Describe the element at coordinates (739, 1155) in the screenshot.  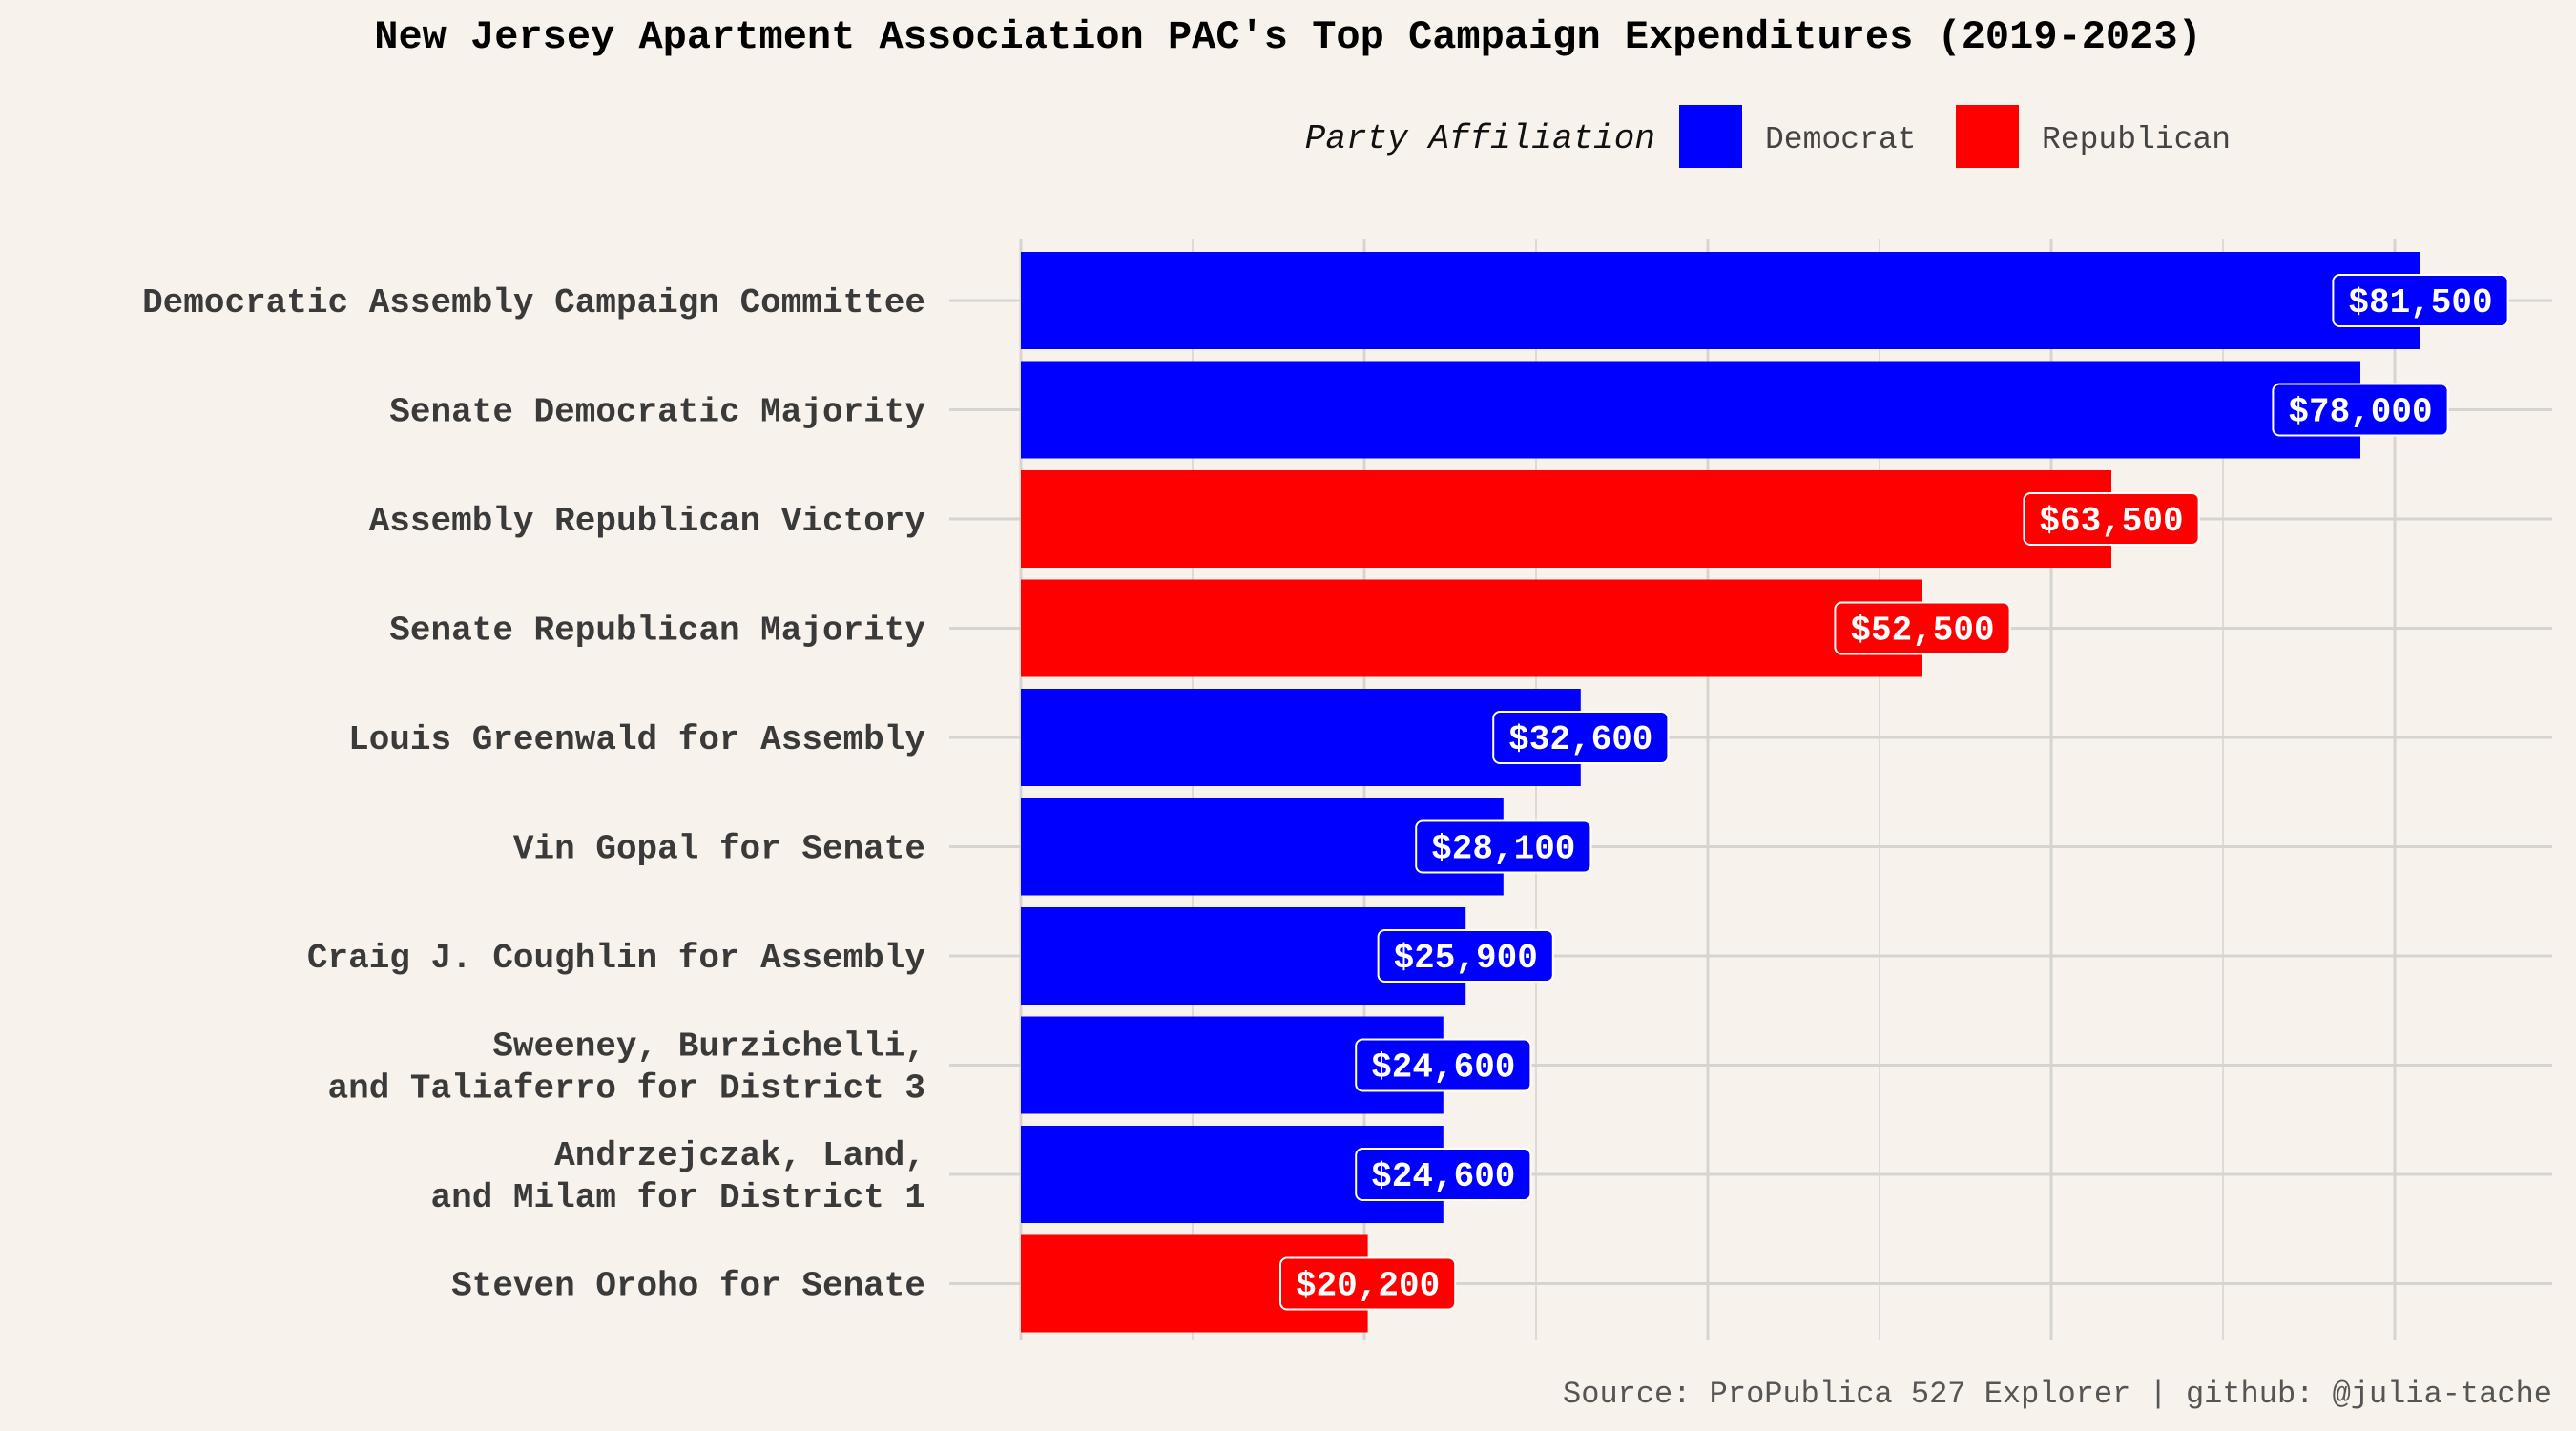
I see `category-label-line: Andrzejczak, Land,` at that location.